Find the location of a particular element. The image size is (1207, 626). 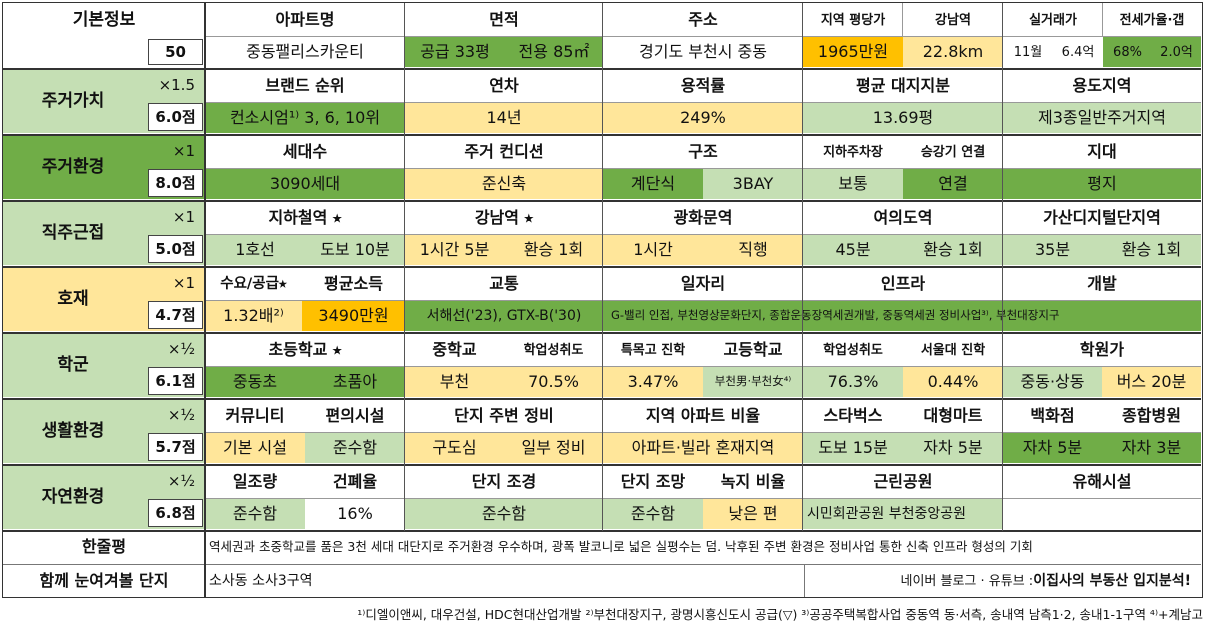

starbucks-value: 도보 15분 is located at coordinates (853, 448).